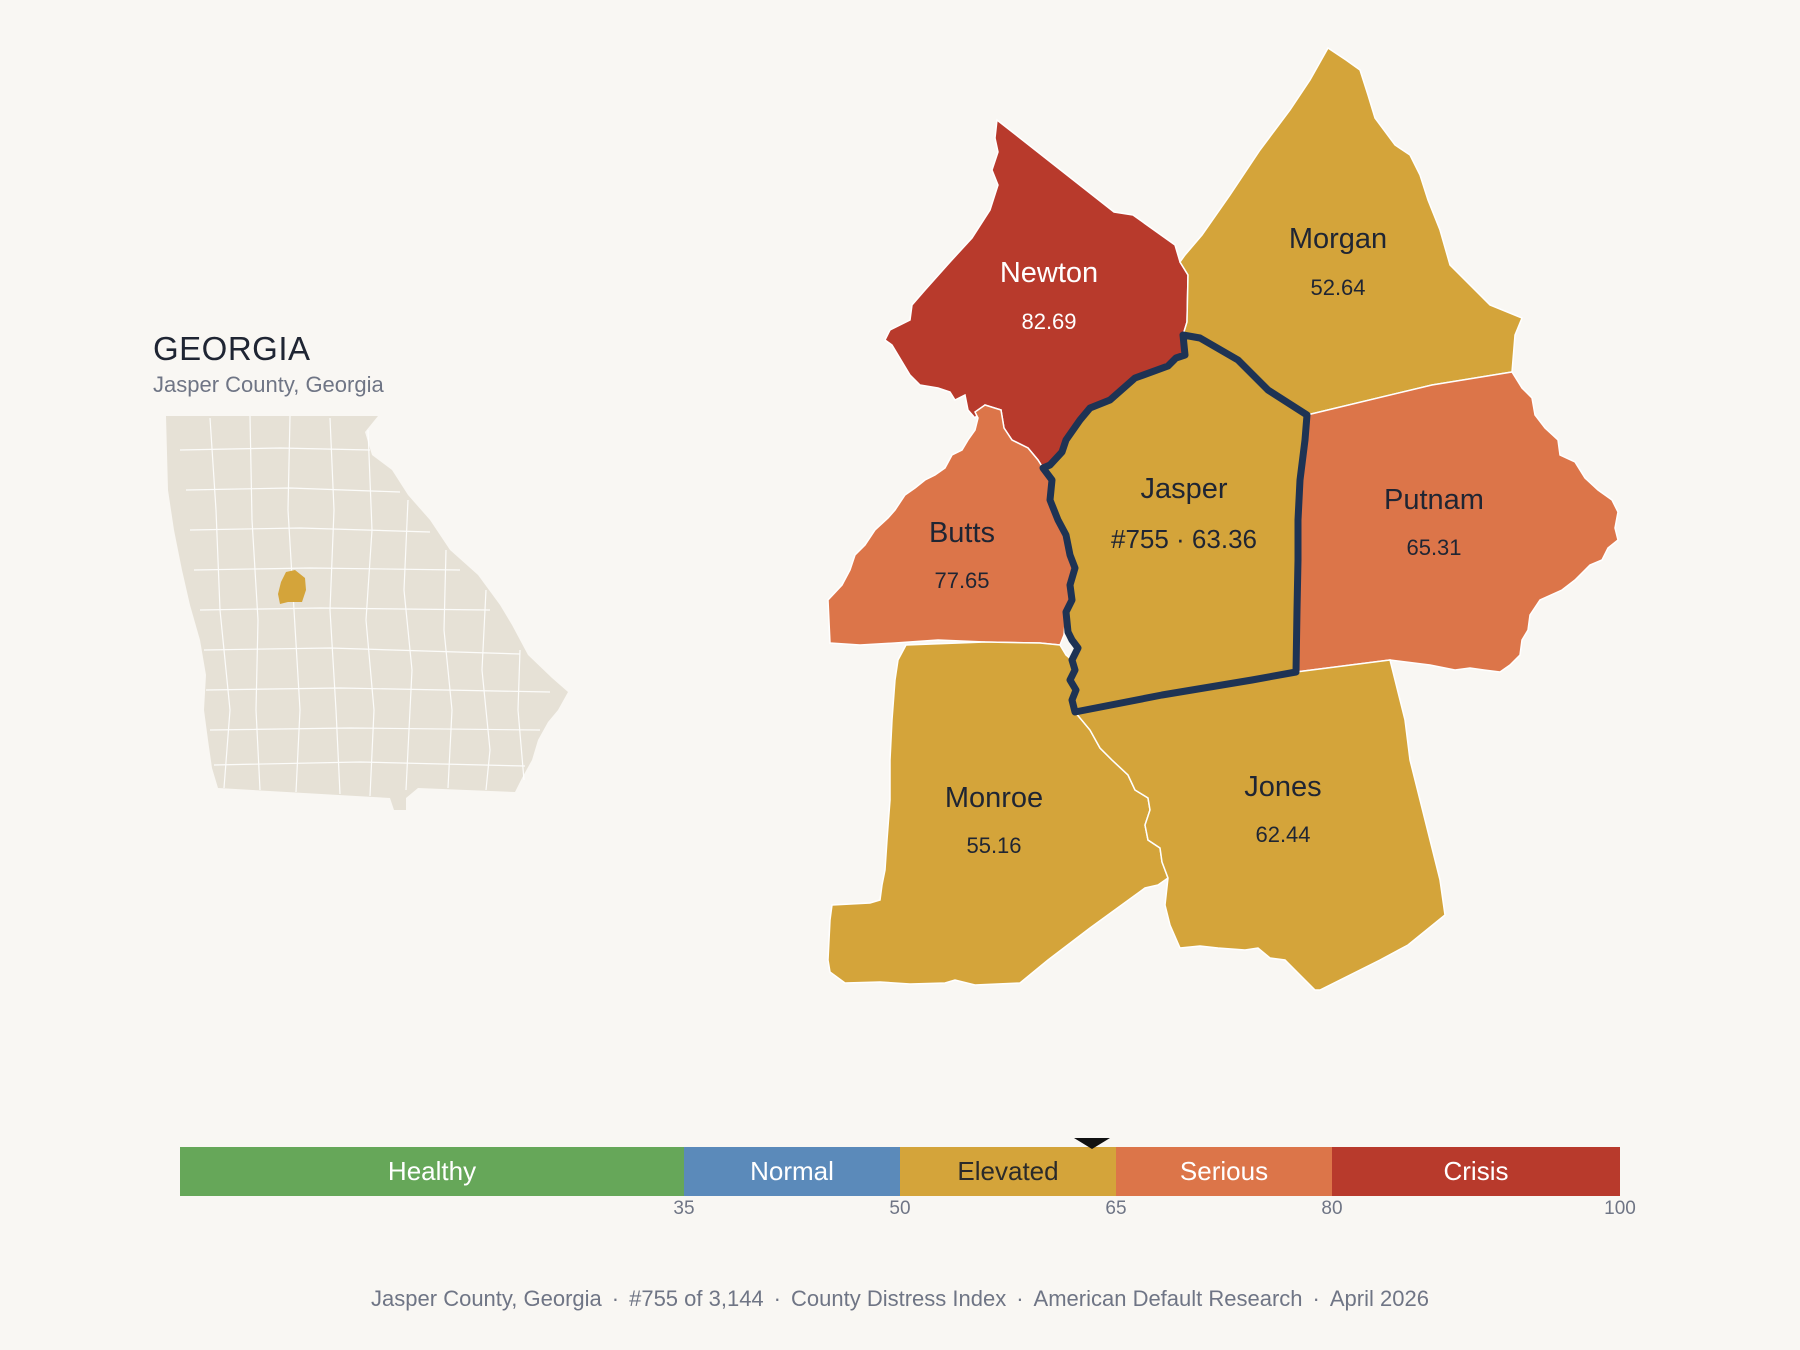  Describe the element at coordinates (900, 1208) in the screenshot. I see `scale-tick: 50` at that location.